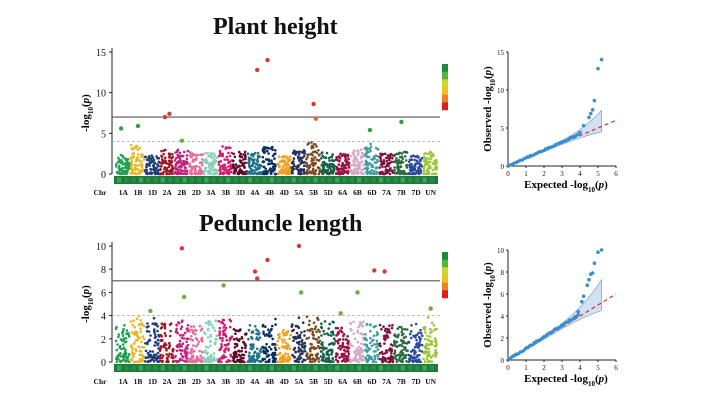  I want to click on qq-x-tick-label: 5, so click(598, 174).